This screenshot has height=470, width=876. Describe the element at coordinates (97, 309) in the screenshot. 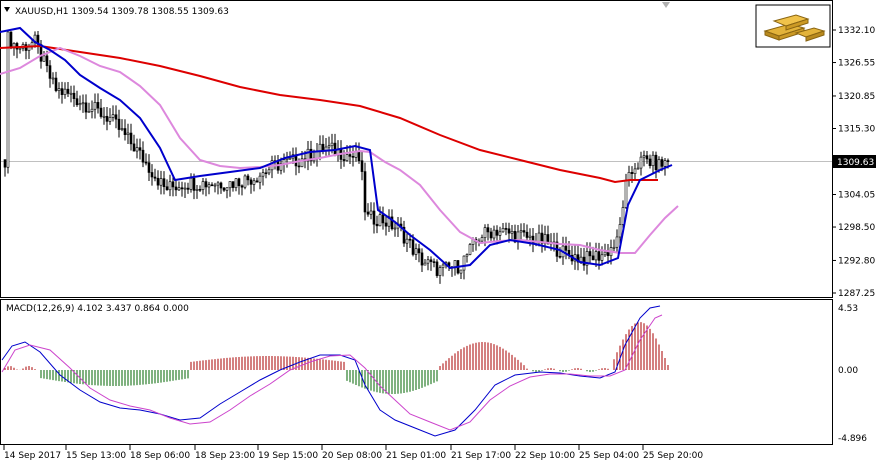

I see `macd-label: MACD(12,26,9) 4.102 3.437 0.864 0.000` at that location.